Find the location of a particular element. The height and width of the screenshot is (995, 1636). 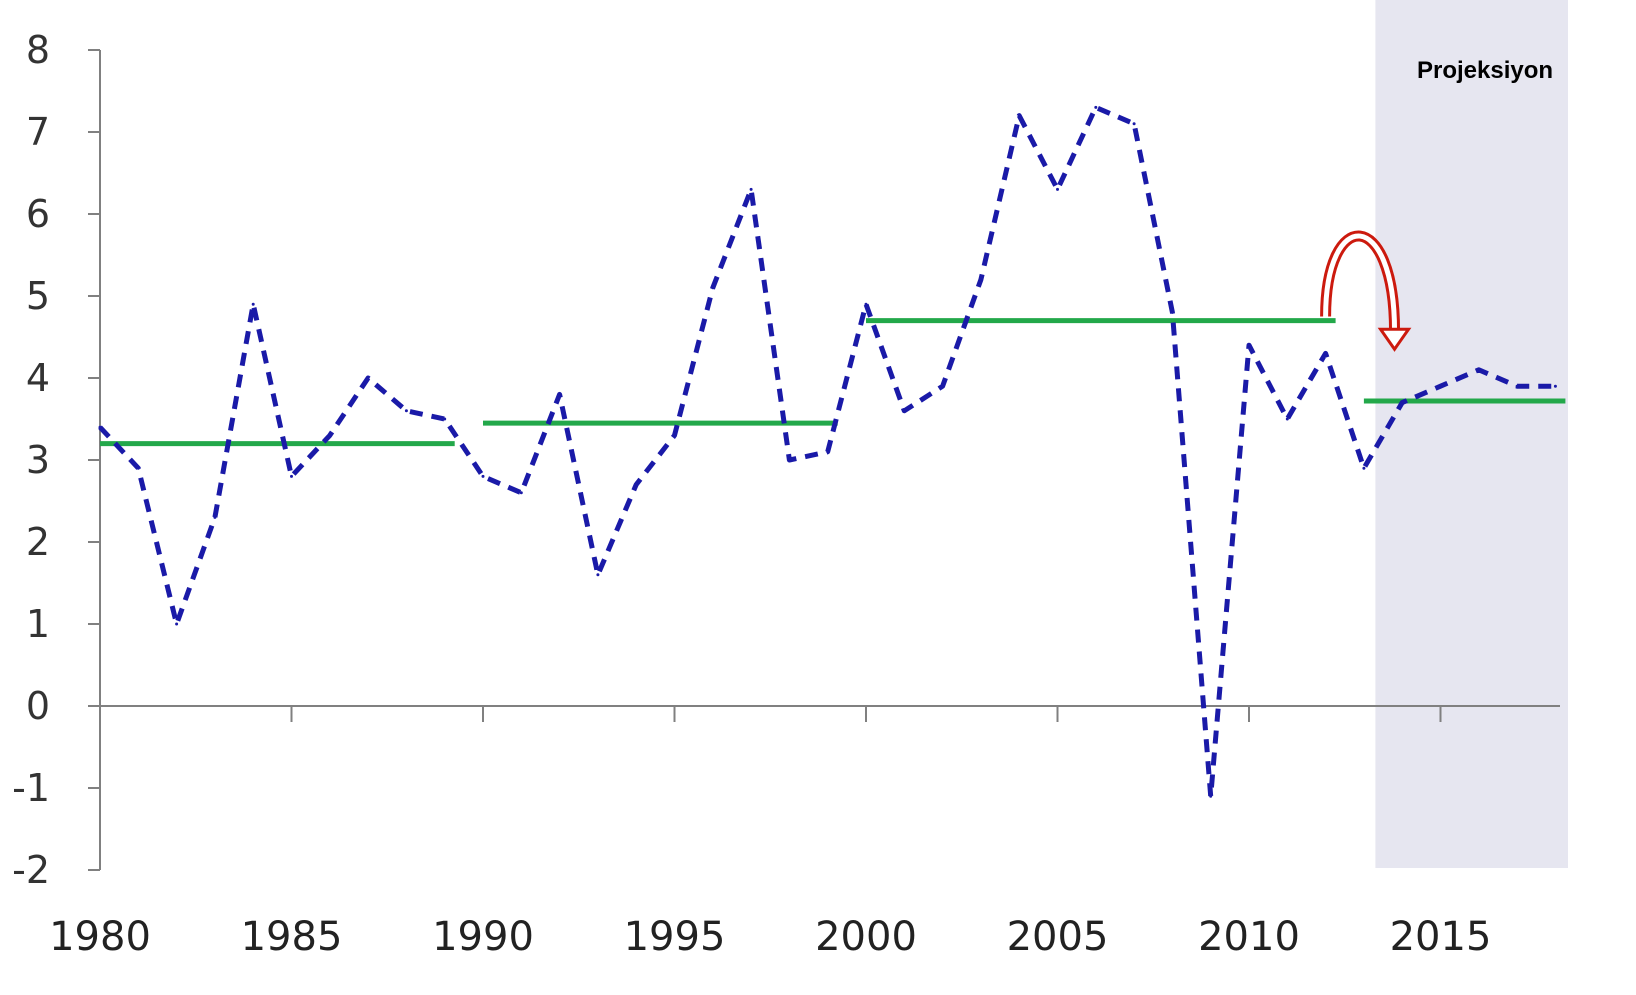

y-tick-label: 3 is located at coordinates (38, 460).